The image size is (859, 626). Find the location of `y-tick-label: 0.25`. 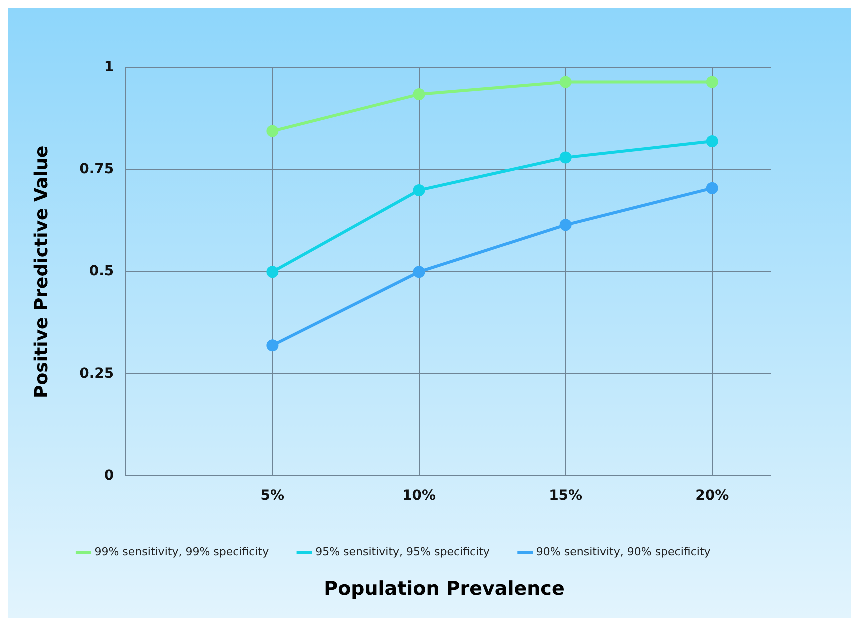

y-tick-label: 0.25 is located at coordinates (97, 374).